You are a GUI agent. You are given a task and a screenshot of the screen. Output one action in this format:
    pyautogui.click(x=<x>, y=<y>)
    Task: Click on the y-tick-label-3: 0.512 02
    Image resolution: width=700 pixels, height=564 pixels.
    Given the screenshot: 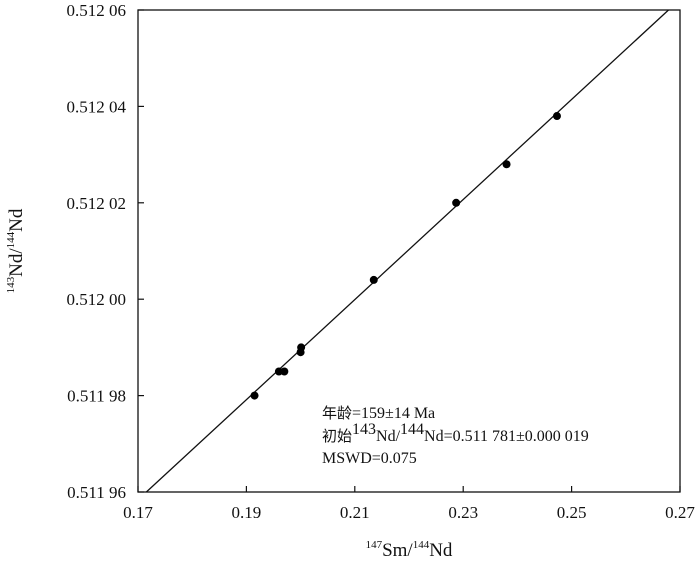 What is the action you would take?
    pyautogui.click(x=97, y=203)
    